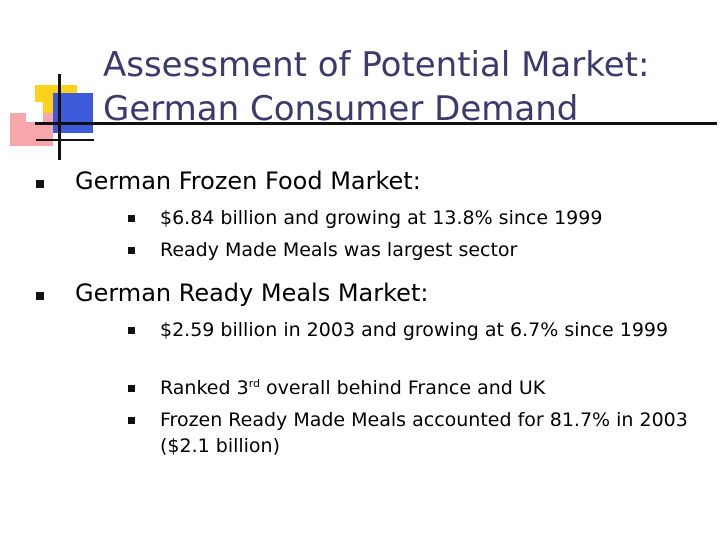 Image resolution: width=720 pixels, height=540 pixels. I want to click on list-item: Ready Made Meals was largest sector, so click(339, 250).